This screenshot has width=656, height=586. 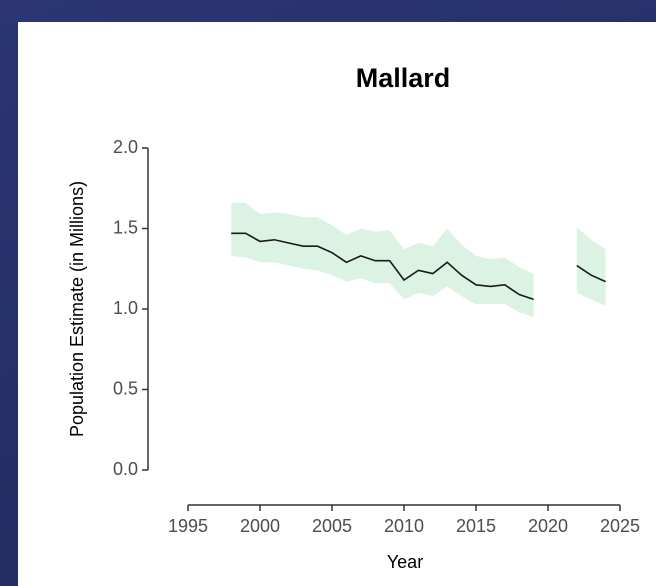 I want to click on x-tick-label: 2005, so click(x=332, y=526).